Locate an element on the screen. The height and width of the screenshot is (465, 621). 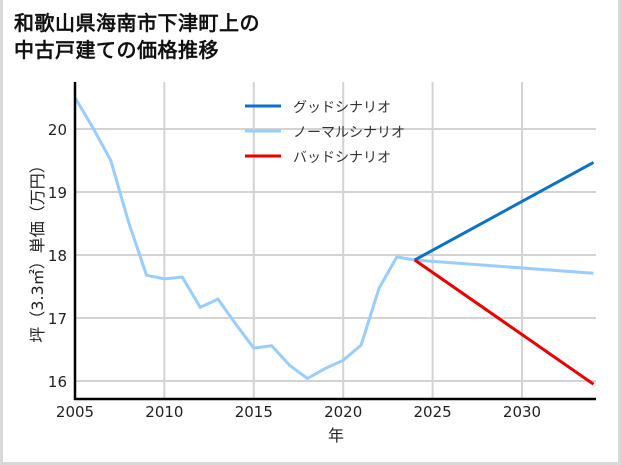
y-tick-label: 18 is located at coordinates (57, 256).